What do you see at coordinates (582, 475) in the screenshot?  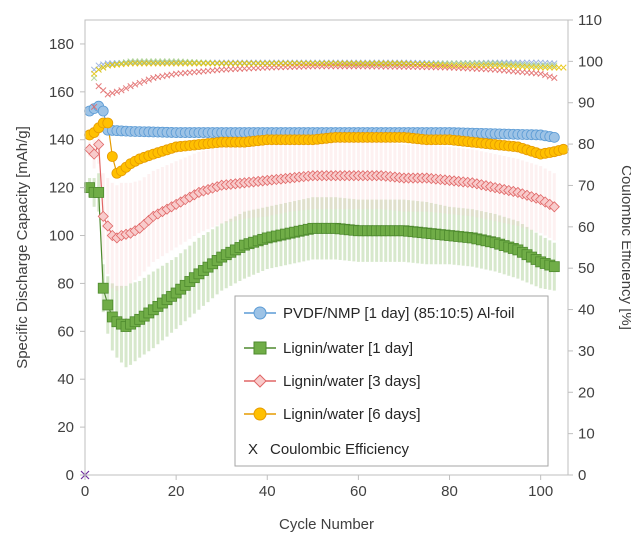 I see `y2-tick-label: 0` at bounding box center [582, 475].